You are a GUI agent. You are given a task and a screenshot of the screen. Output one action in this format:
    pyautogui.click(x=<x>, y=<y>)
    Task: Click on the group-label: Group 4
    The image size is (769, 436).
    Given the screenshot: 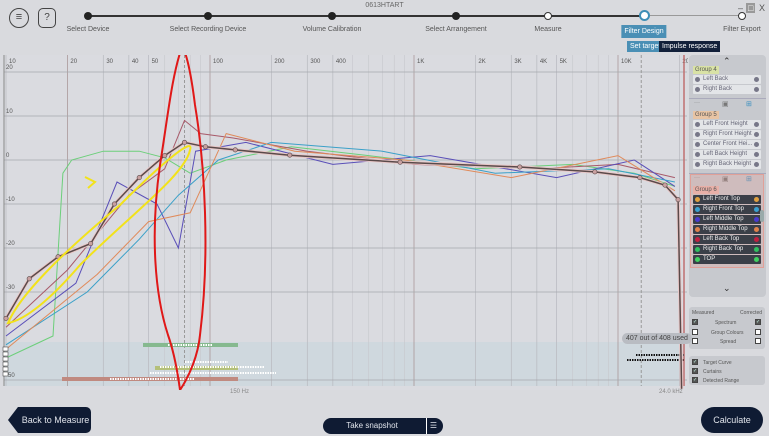 What is the action you would take?
    pyautogui.click(x=706, y=70)
    